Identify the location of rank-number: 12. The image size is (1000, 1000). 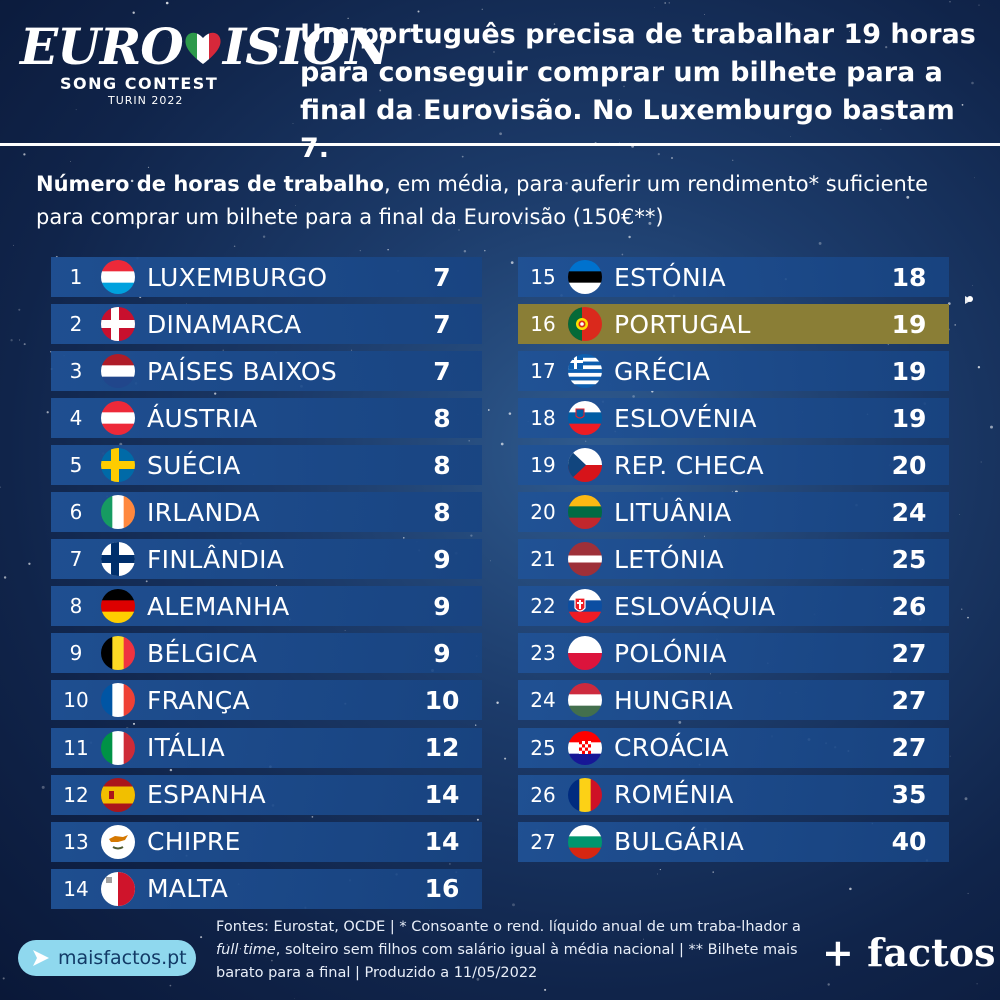
(76, 794).